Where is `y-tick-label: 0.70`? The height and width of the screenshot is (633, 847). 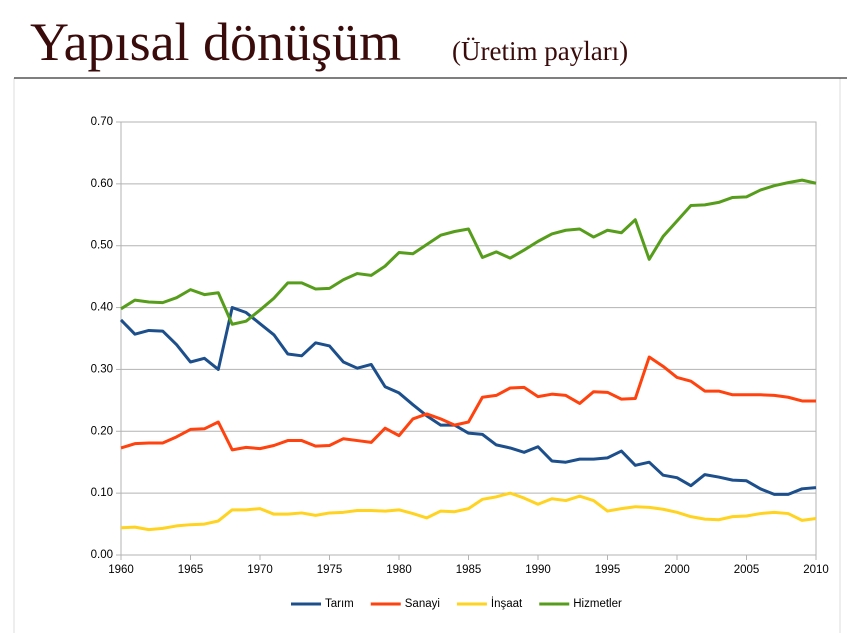 y-tick-label: 0.70 is located at coordinates (102, 122).